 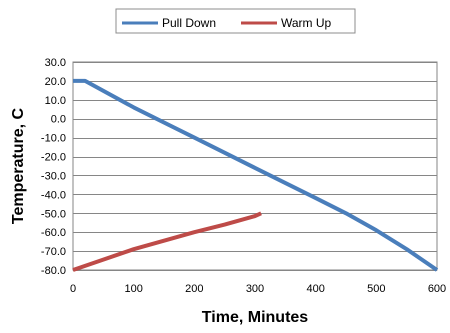 I want to click on y-tick-label-0: 30.0, so click(x=55, y=63).